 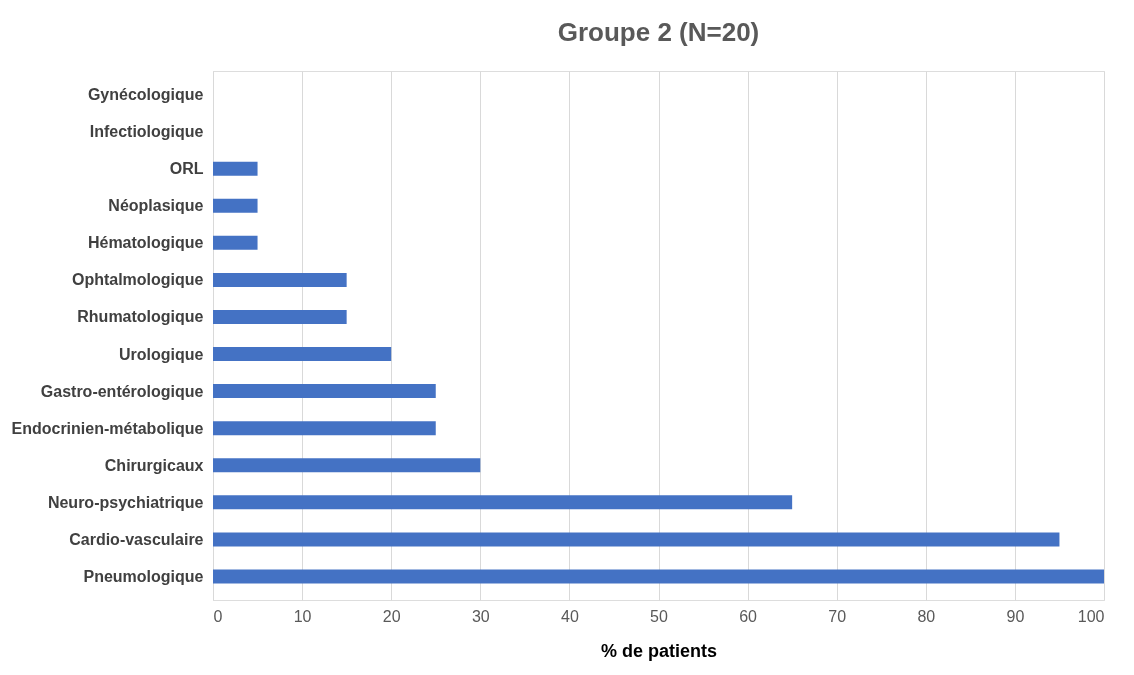 What do you see at coordinates (107, 428) in the screenshot?
I see `y-tick-label: Endocrinien-métabolique` at bounding box center [107, 428].